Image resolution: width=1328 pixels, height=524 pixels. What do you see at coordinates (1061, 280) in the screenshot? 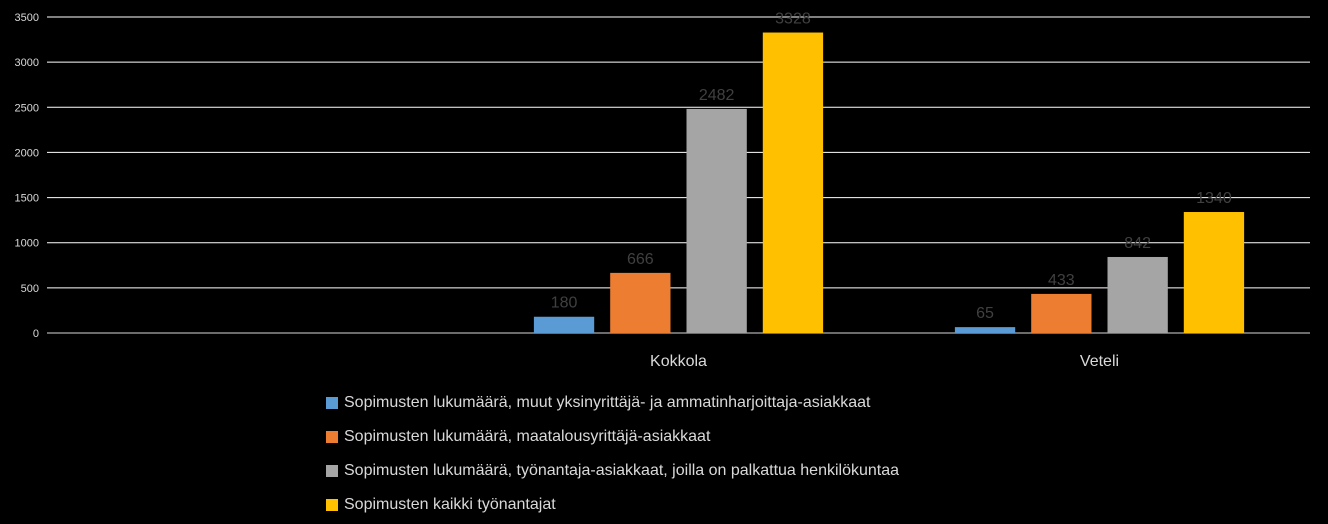
I see `data-label: 433` at bounding box center [1061, 280].